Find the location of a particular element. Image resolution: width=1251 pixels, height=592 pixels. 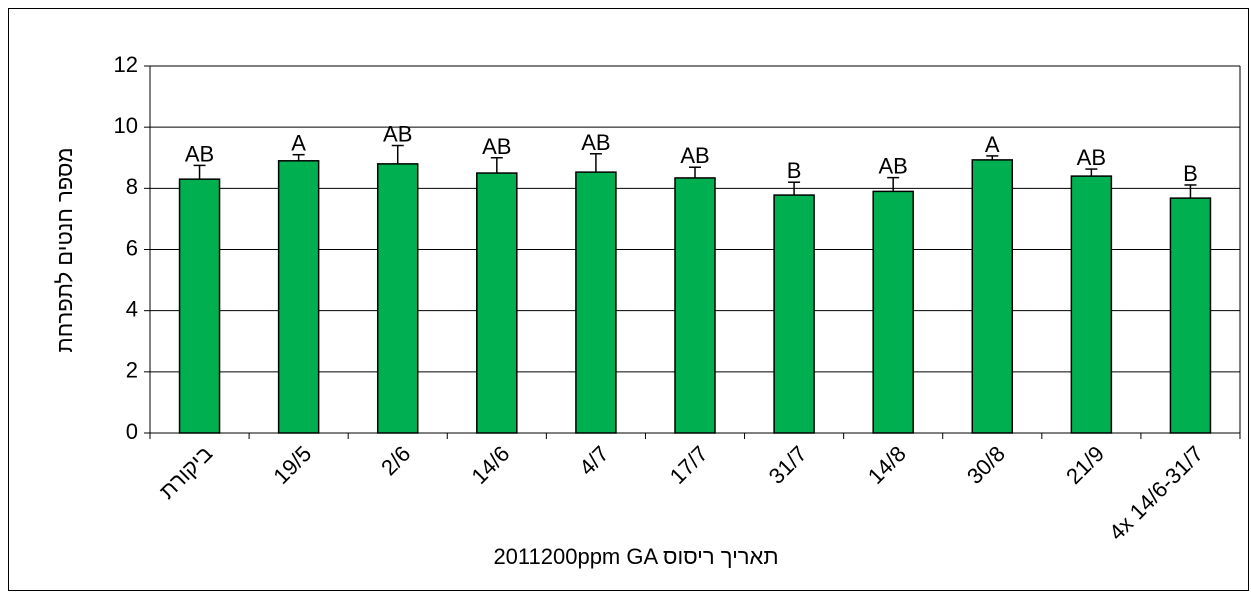

y-tick-label: 4 is located at coordinates (132, 308).